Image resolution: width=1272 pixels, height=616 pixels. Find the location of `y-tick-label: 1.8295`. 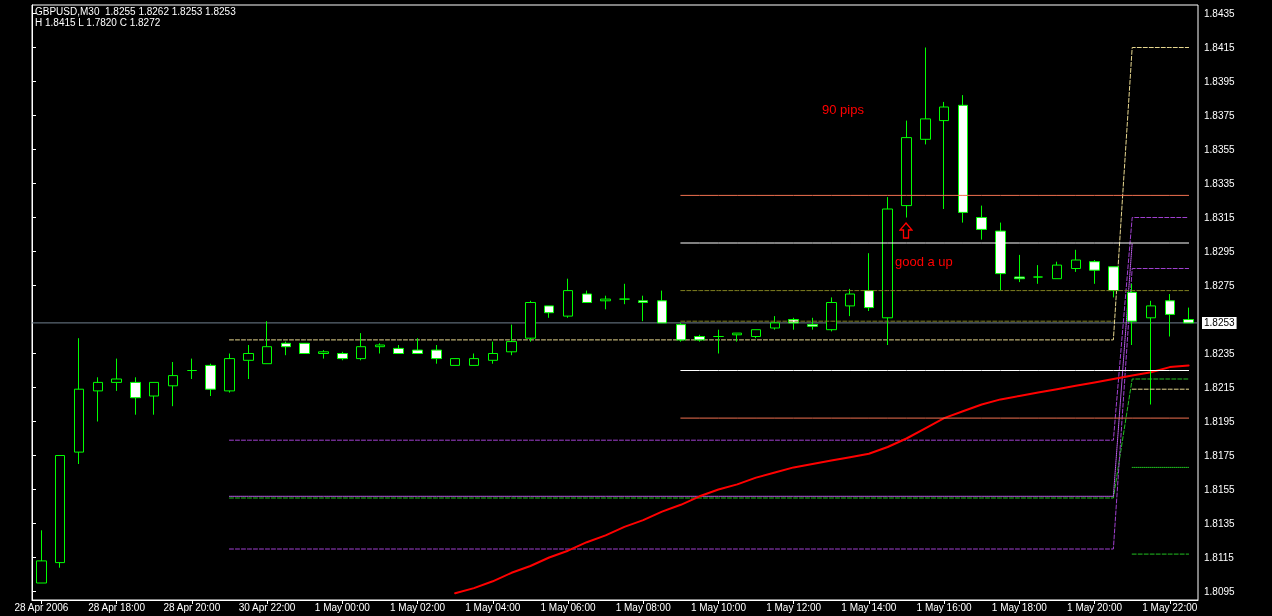

y-tick-label: 1.8295 is located at coordinates (1220, 251).